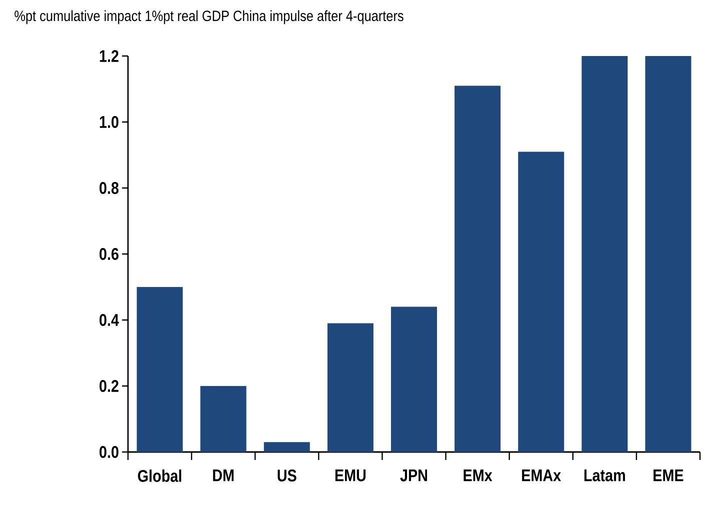 Image resolution: width=707 pixels, height=508 pixels. I want to click on x-tick-label: US, so click(287, 476).